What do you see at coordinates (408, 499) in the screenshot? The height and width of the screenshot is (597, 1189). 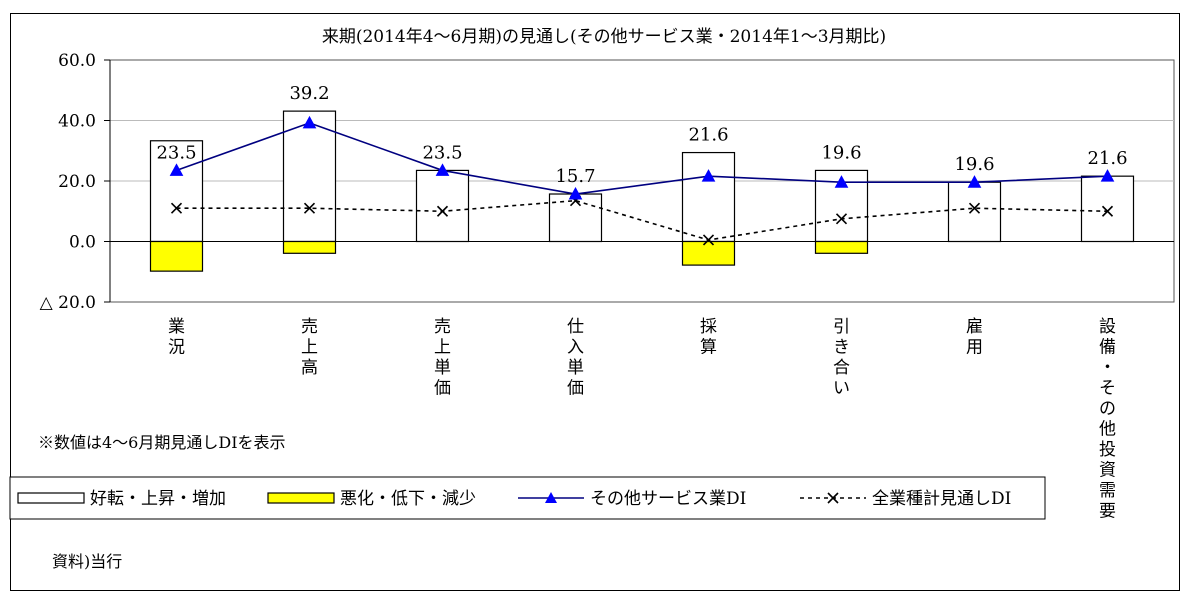 I see `legend-label: 悪化・低下・減少` at bounding box center [408, 499].